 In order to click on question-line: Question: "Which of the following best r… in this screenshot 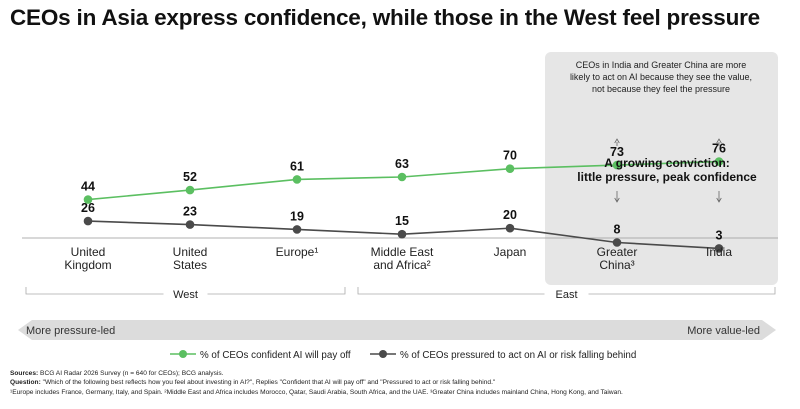, I will do `click(316, 382)`.